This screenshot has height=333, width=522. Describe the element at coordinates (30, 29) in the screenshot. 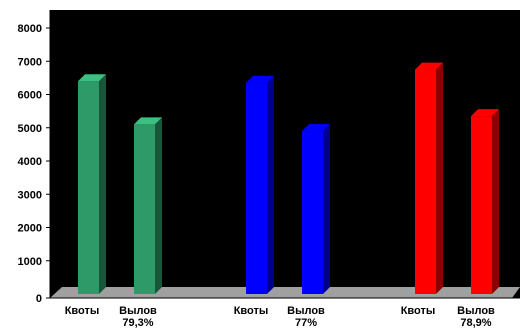

I see `y-tick-label: 8000` at that location.